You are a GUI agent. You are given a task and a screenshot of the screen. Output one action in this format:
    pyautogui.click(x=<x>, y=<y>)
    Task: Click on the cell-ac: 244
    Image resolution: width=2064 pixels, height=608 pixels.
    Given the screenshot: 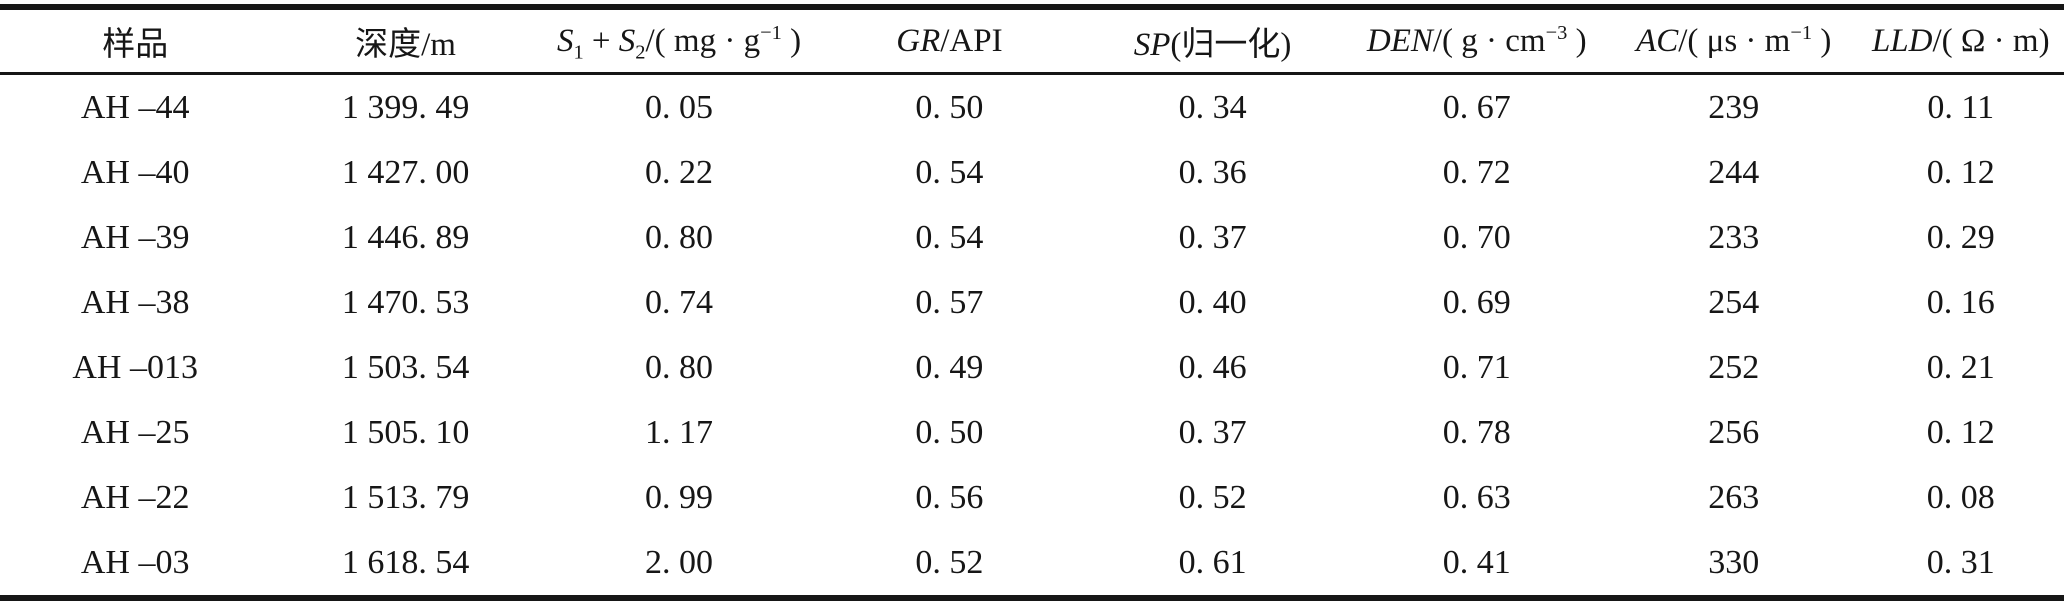 What is the action you would take?
    pyautogui.click(x=1734, y=172)
    